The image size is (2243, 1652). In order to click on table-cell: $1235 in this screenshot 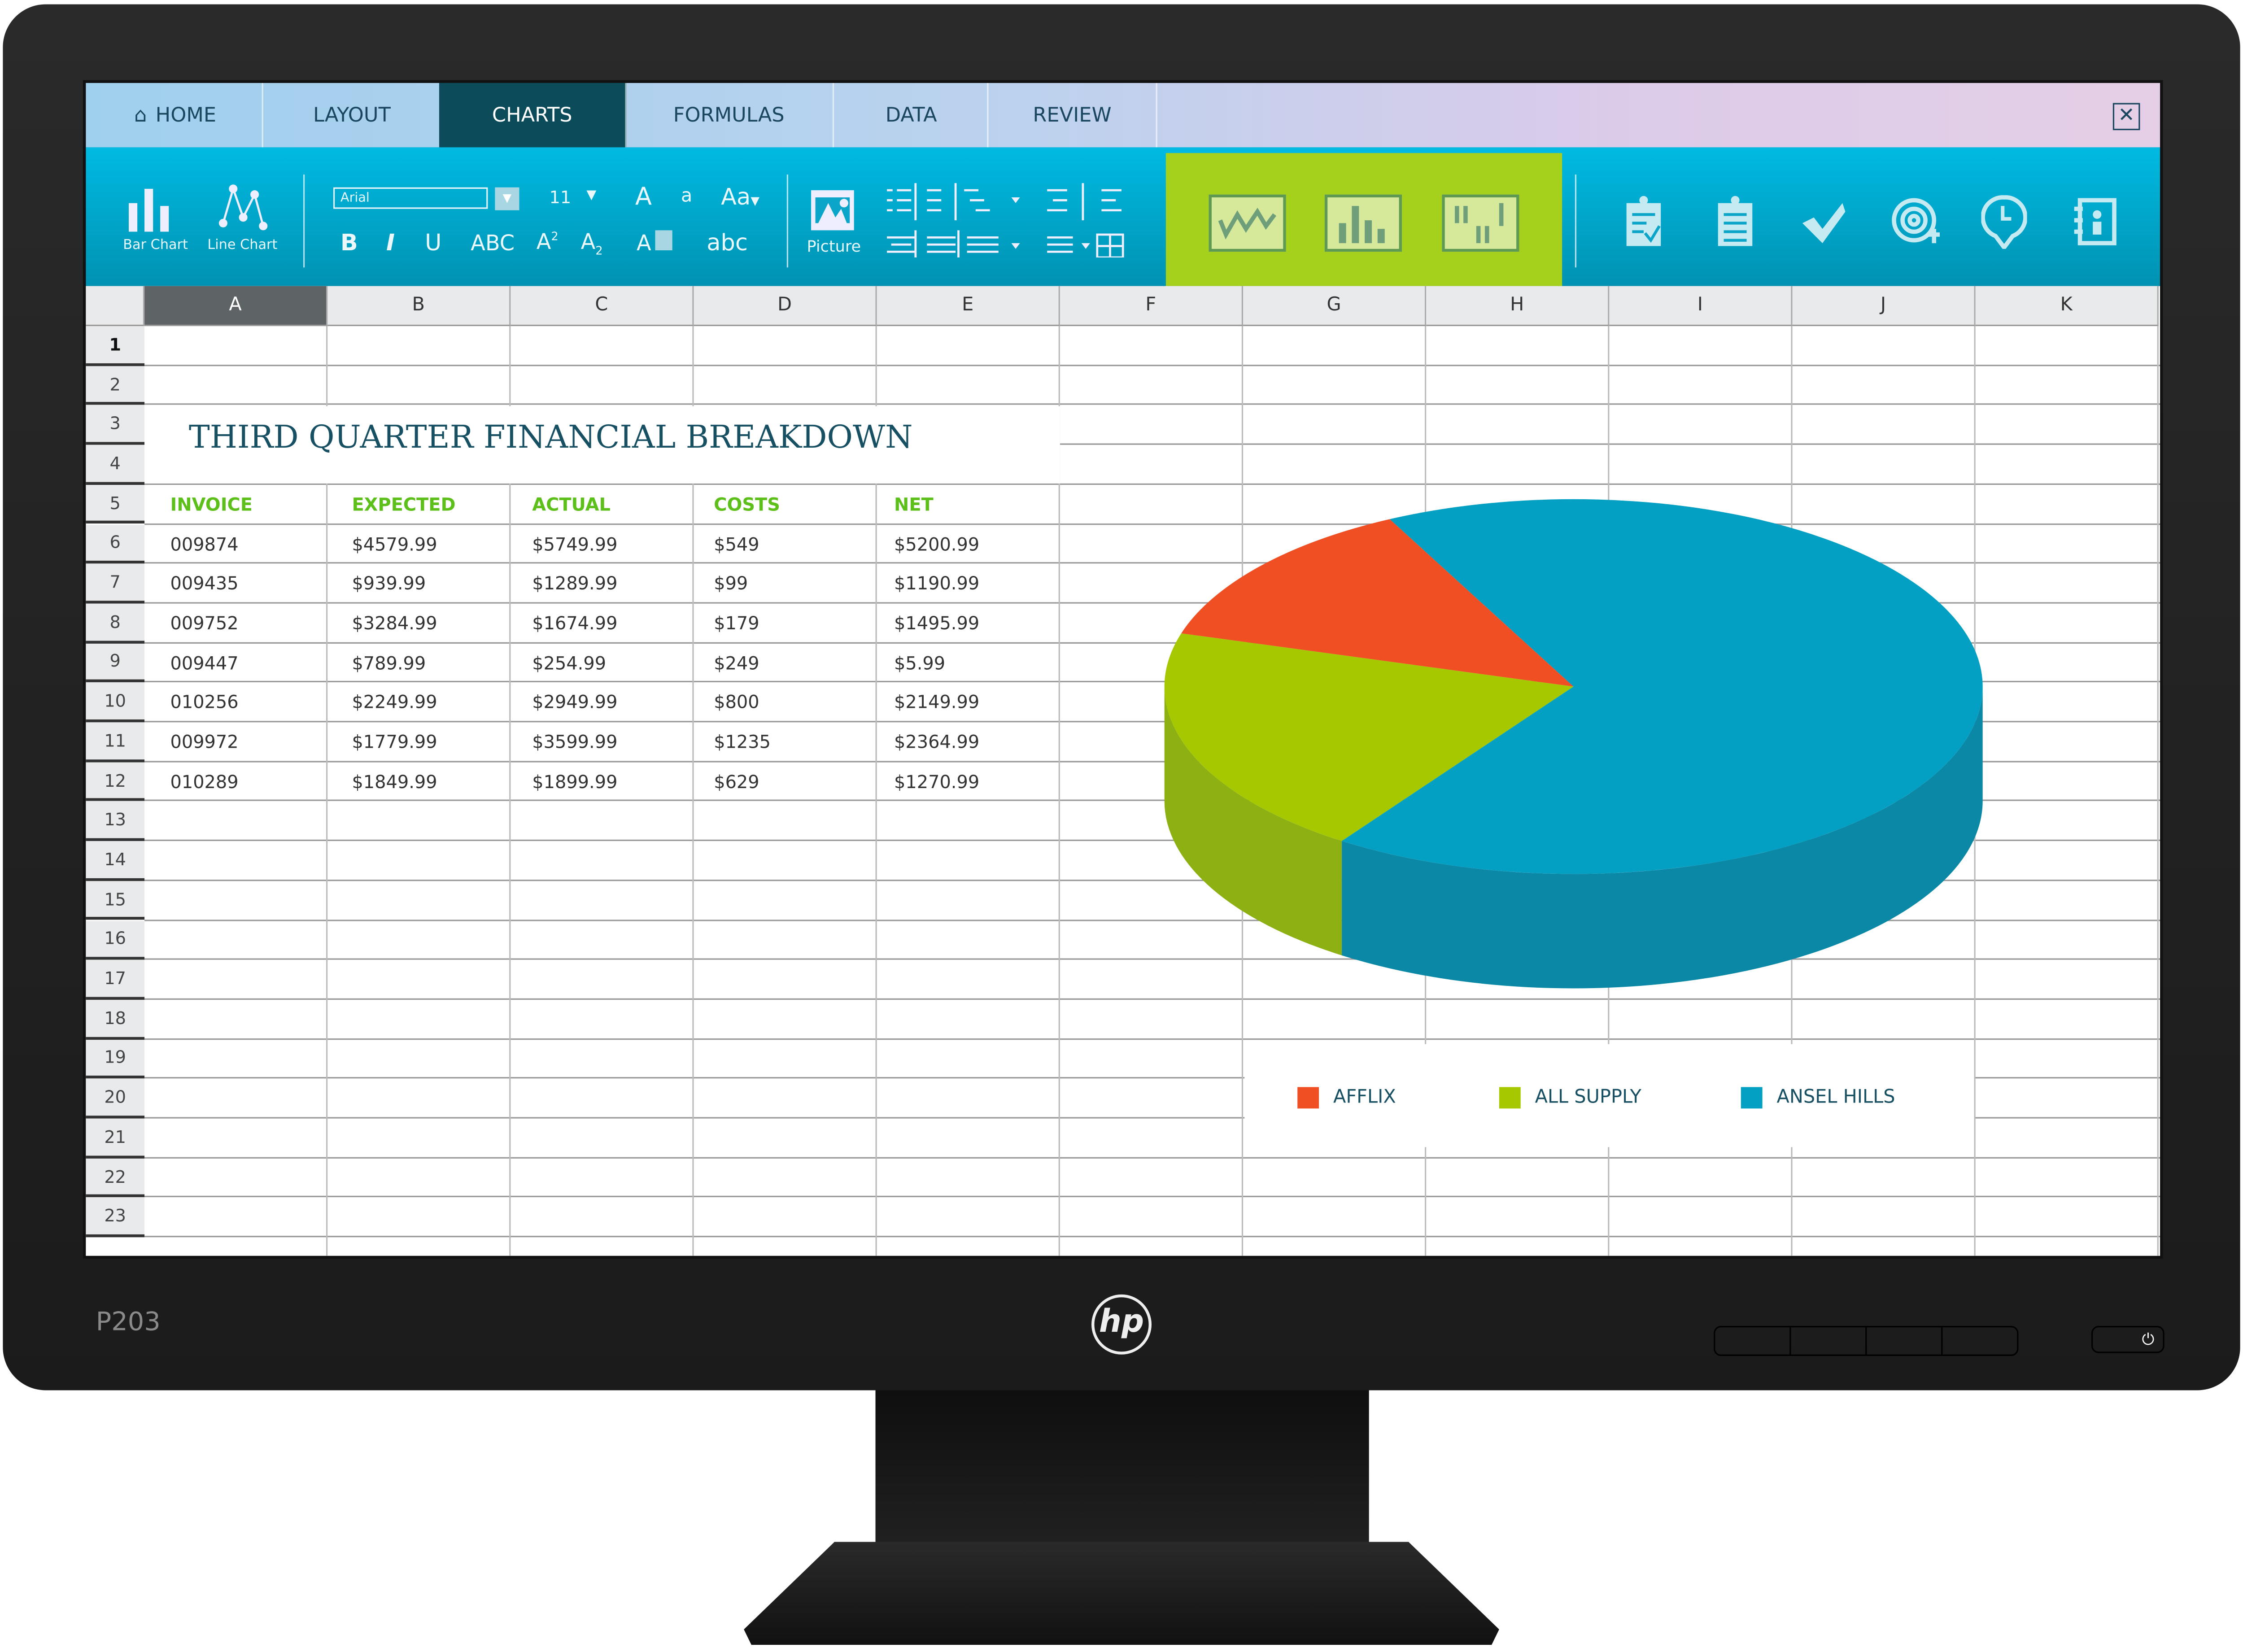, I will do `click(742, 742)`.